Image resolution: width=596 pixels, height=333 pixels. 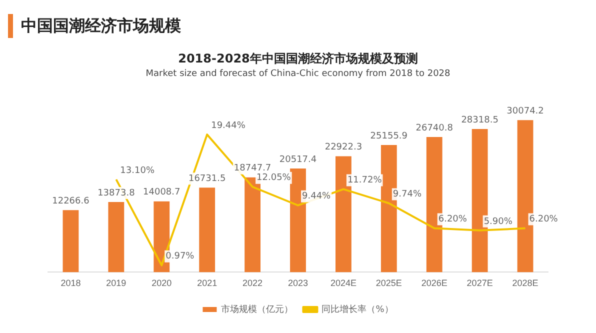 What do you see at coordinates (161, 193) in the screenshot?
I see `data-label: 14008.7` at bounding box center [161, 193].